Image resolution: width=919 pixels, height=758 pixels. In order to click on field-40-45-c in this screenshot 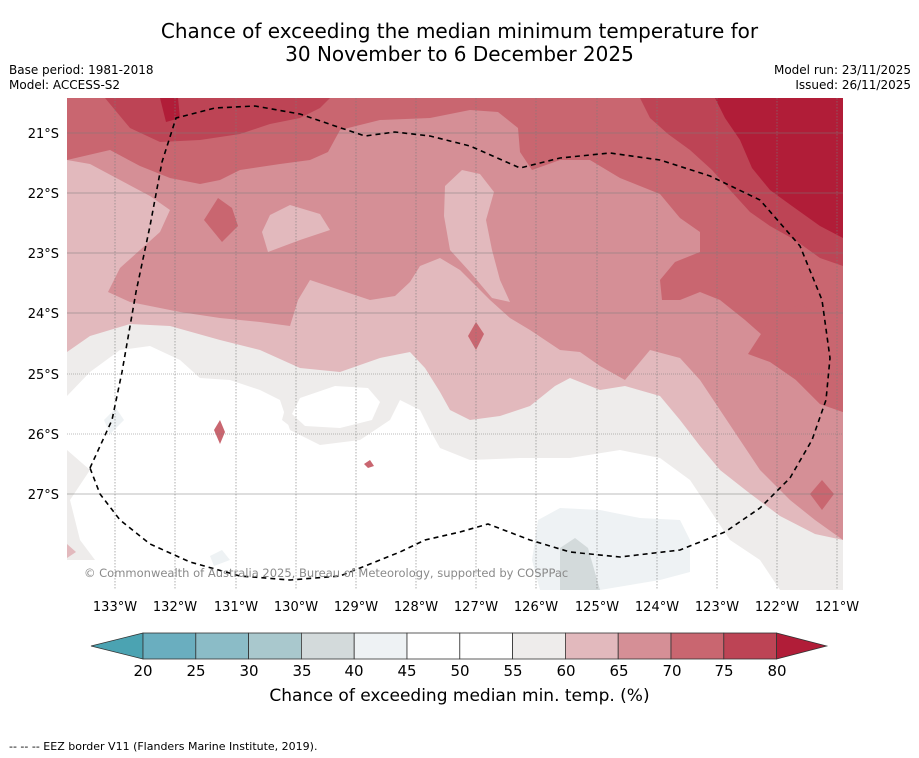, I will do `click(220, 558)`.